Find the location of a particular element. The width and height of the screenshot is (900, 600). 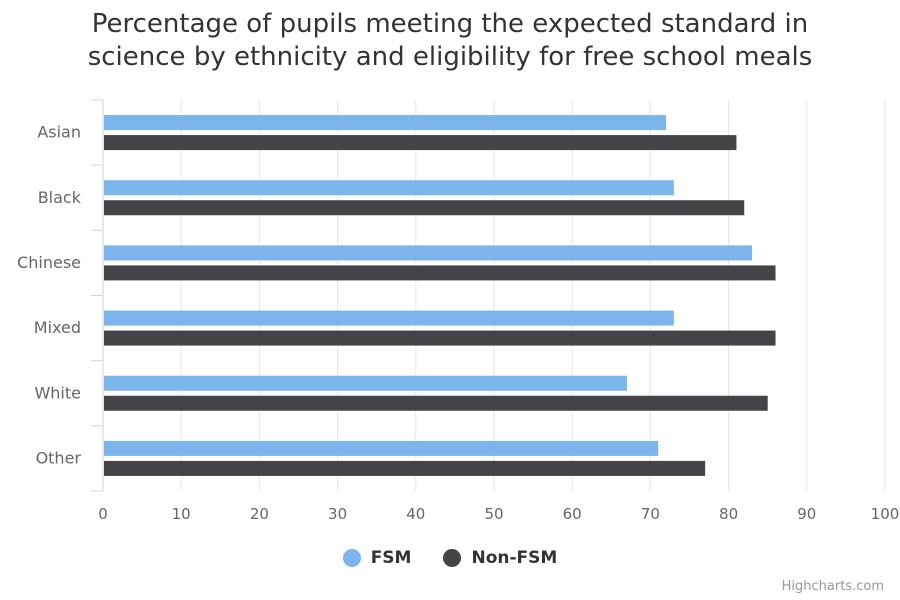

legend-label-non-fsm: Non-FSM is located at coordinates (514, 558).